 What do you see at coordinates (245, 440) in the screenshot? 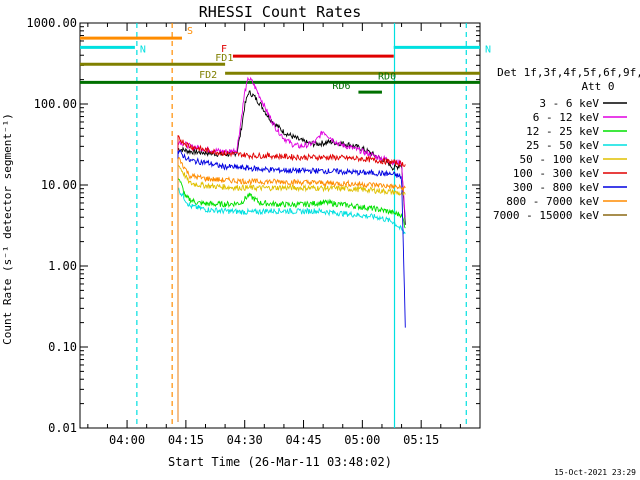
I see `x-tick-label: 04:30` at bounding box center [245, 440].